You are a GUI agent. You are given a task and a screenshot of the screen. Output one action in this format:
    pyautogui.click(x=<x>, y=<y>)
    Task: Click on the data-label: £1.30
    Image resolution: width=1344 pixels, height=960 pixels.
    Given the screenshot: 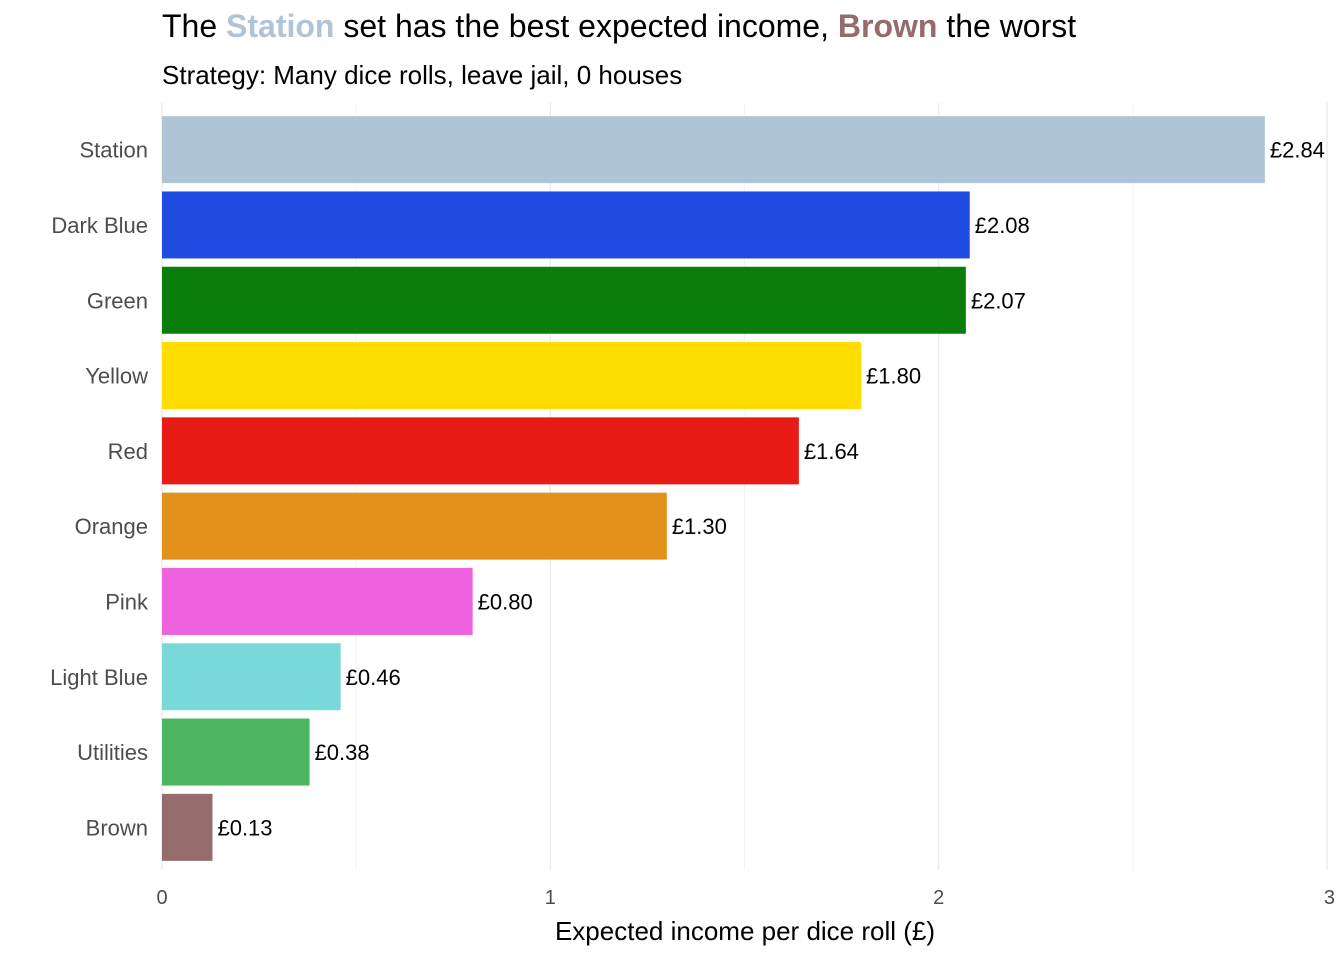 What is the action you would take?
    pyautogui.click(x=699, y=526)
    